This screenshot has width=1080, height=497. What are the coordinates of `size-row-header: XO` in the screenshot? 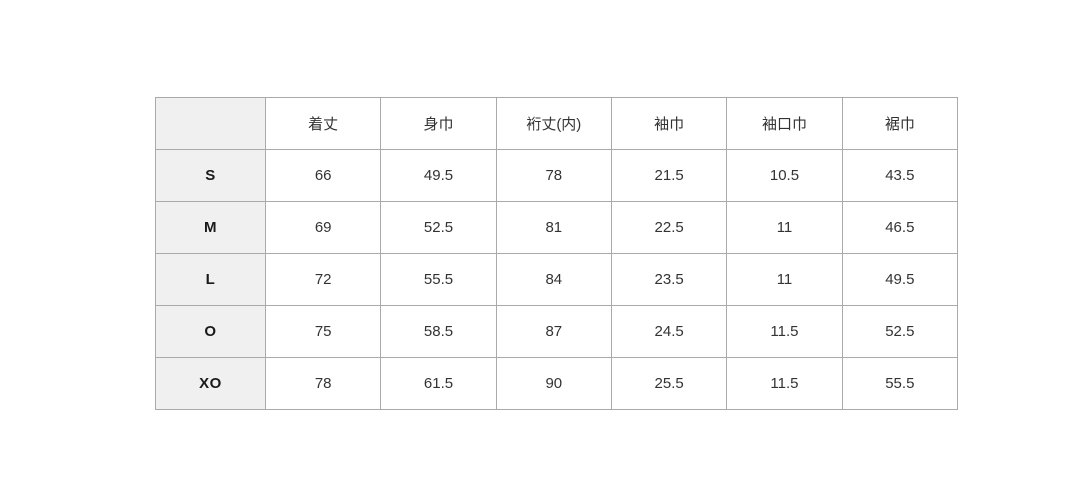 It's located at (210, 383).